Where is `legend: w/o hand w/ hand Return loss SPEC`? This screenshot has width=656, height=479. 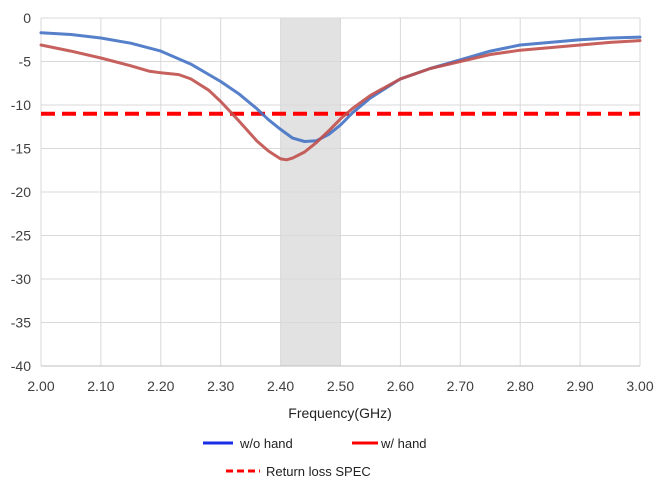 legend: w/o hand w/ hand Return loss SPEC is located at coordinates (315, 457).